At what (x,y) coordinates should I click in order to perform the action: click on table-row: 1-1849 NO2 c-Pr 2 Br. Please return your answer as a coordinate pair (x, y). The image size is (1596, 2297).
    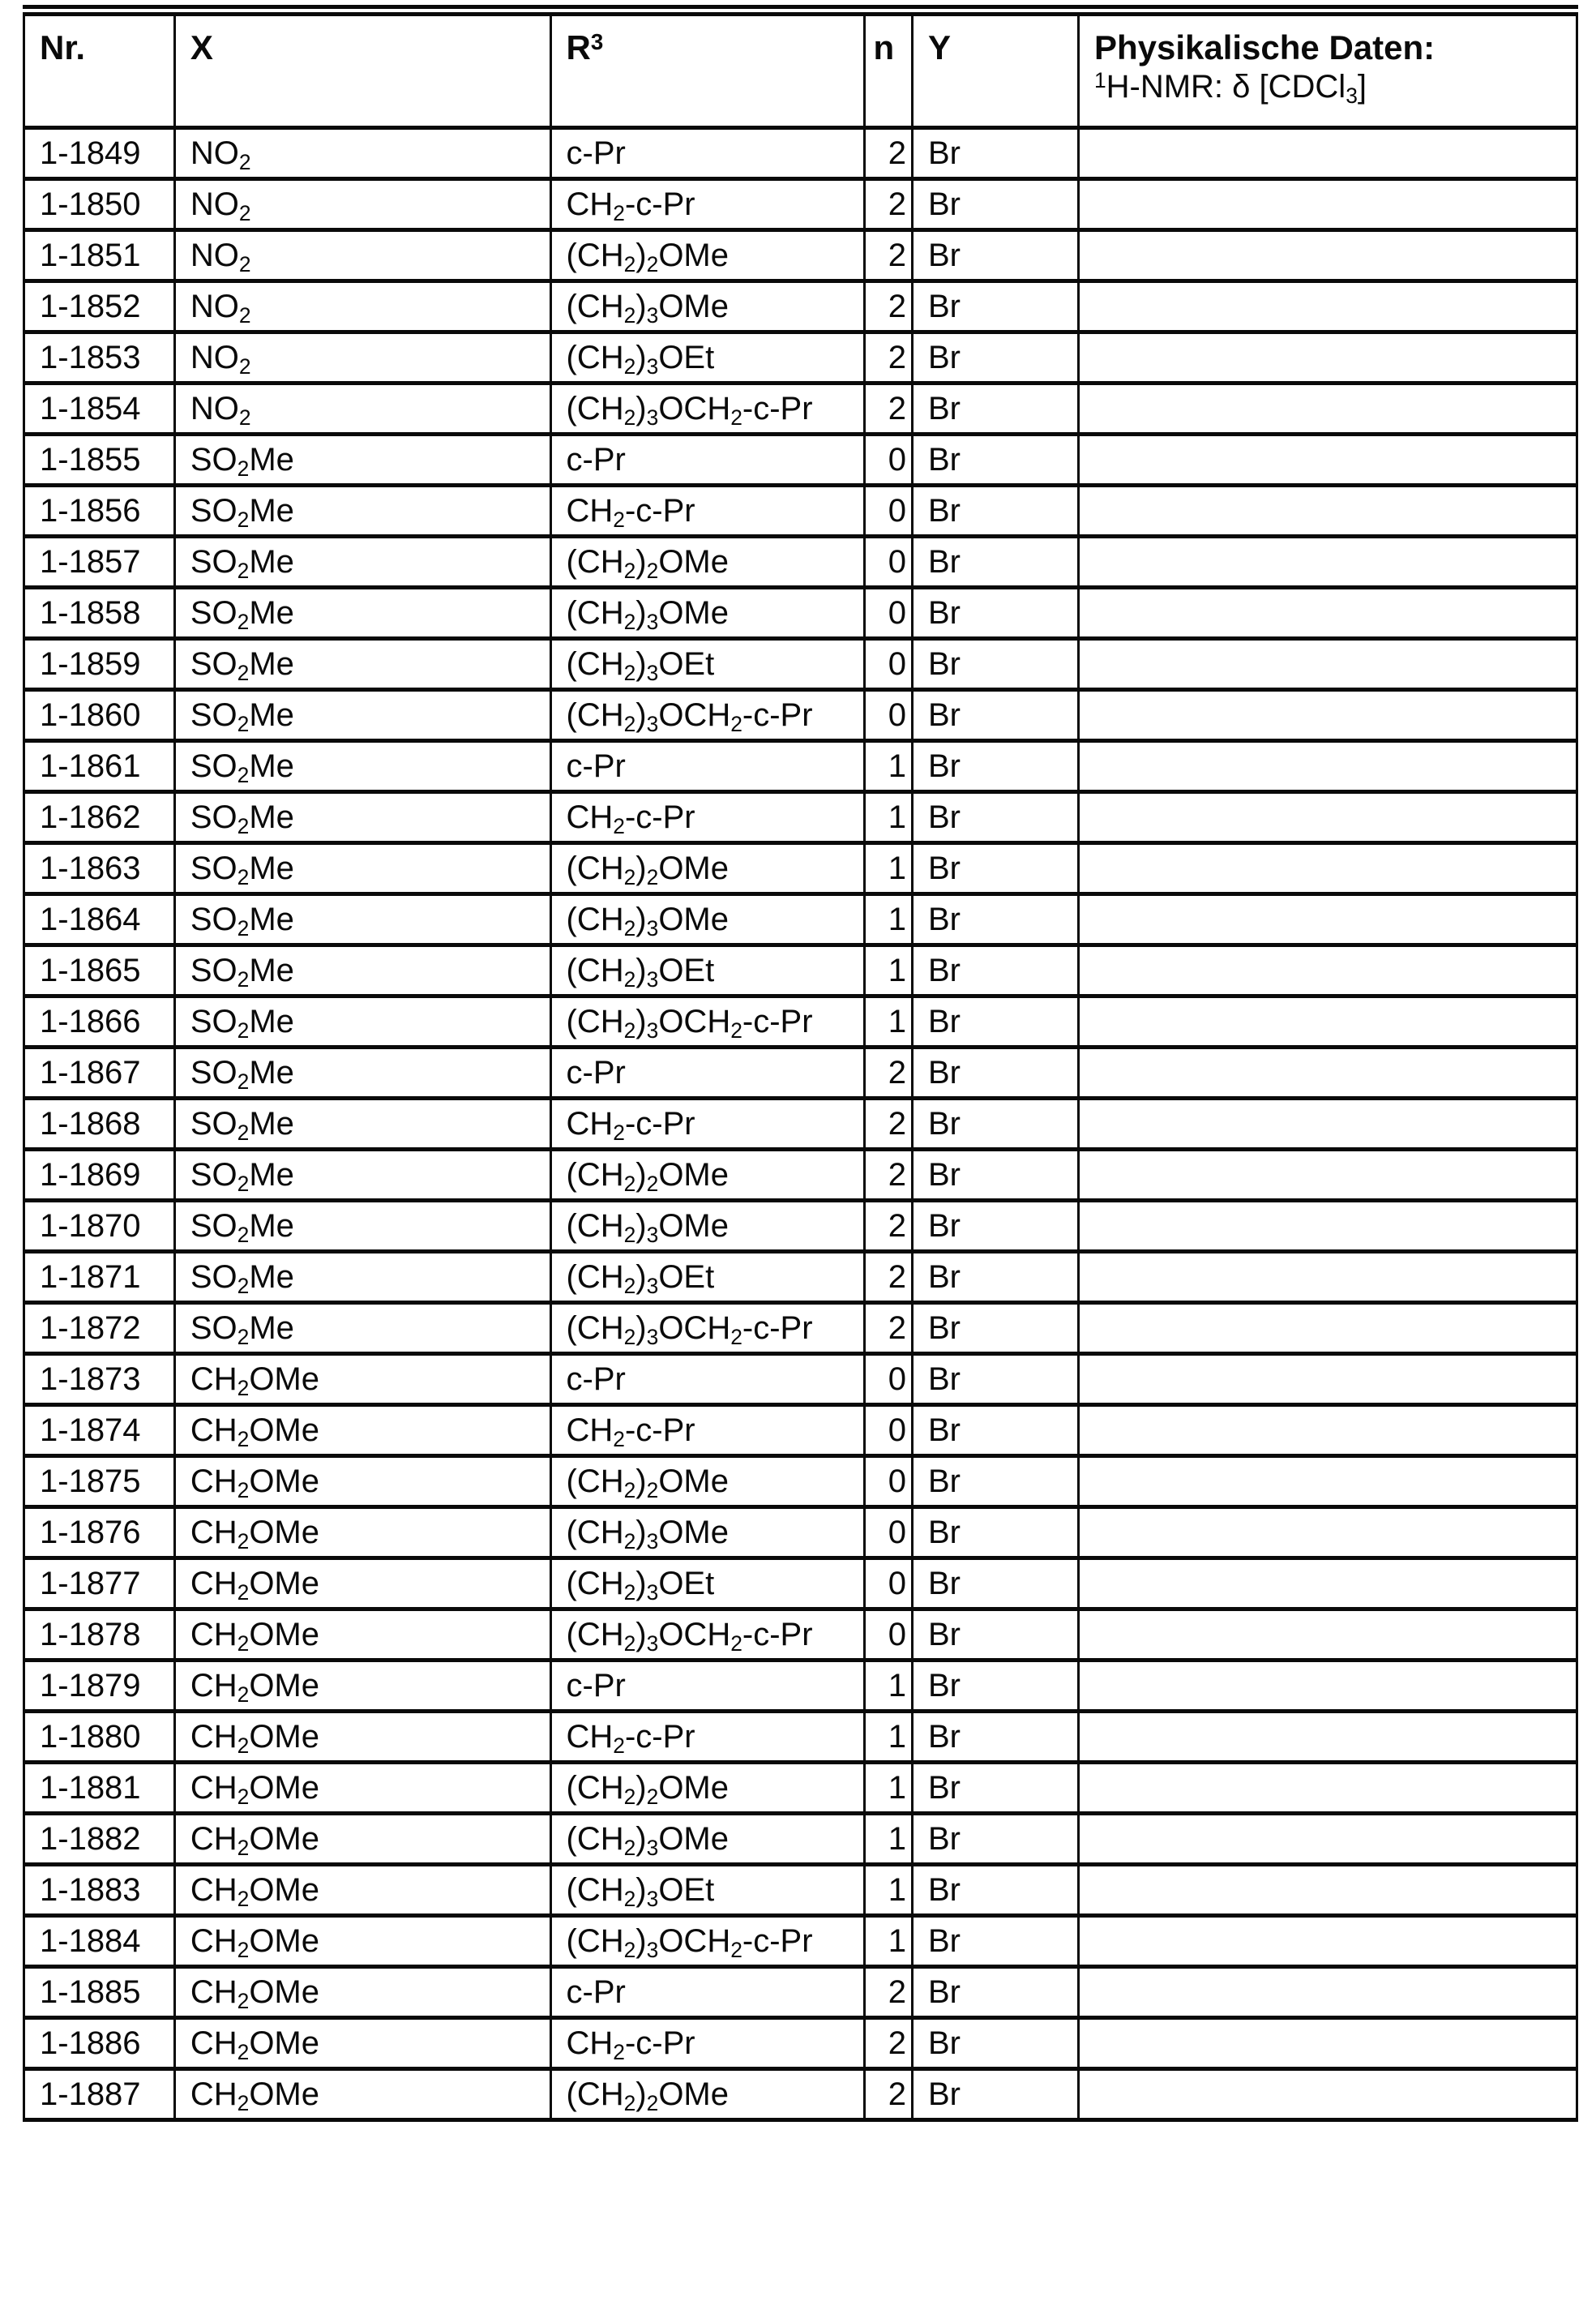
    Looking at the image, I should click on (801, 154).